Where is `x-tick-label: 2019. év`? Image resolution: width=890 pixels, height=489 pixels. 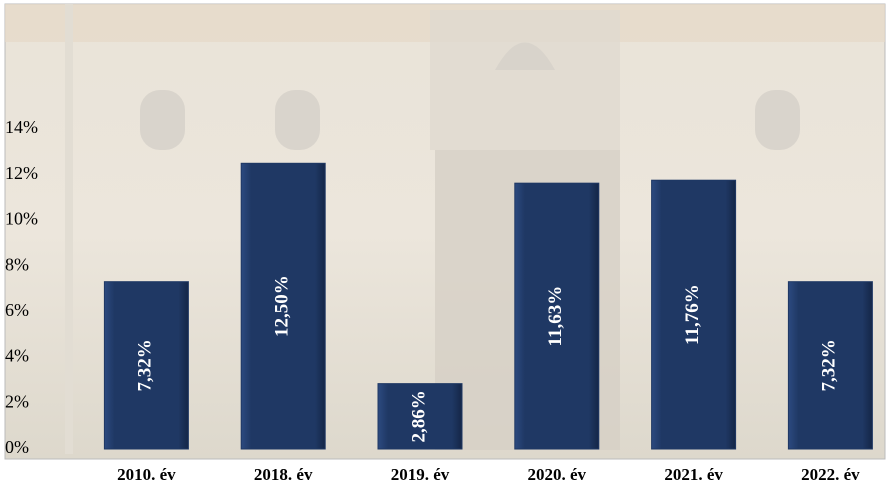
x-tick-label: 2019. év is located at coordinates (420, 474).